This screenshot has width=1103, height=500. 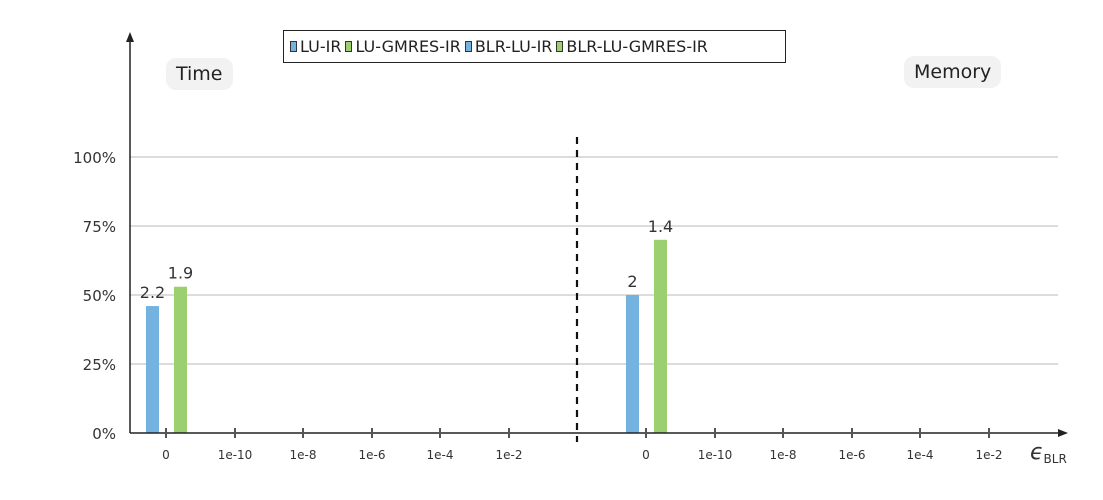 What do you see at coordinates (152, 292) in the screenshot?
I see `data-label: 2.2` at bounding box center [152, 292].